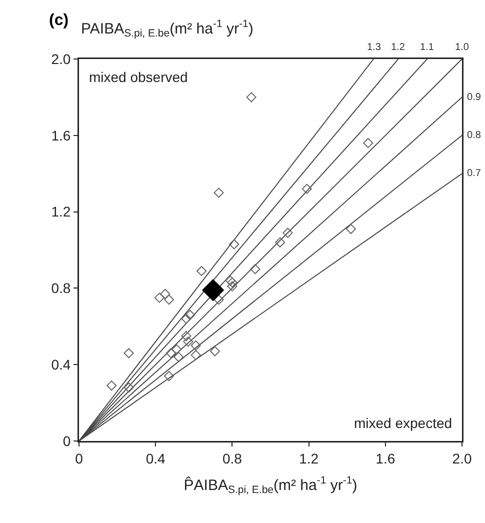 This screenshot has width=485, height=523. What do you see at coordinates (462, 47) in the screenshot?
I see `series-label: 1.0` at bounding box center [462, 47].